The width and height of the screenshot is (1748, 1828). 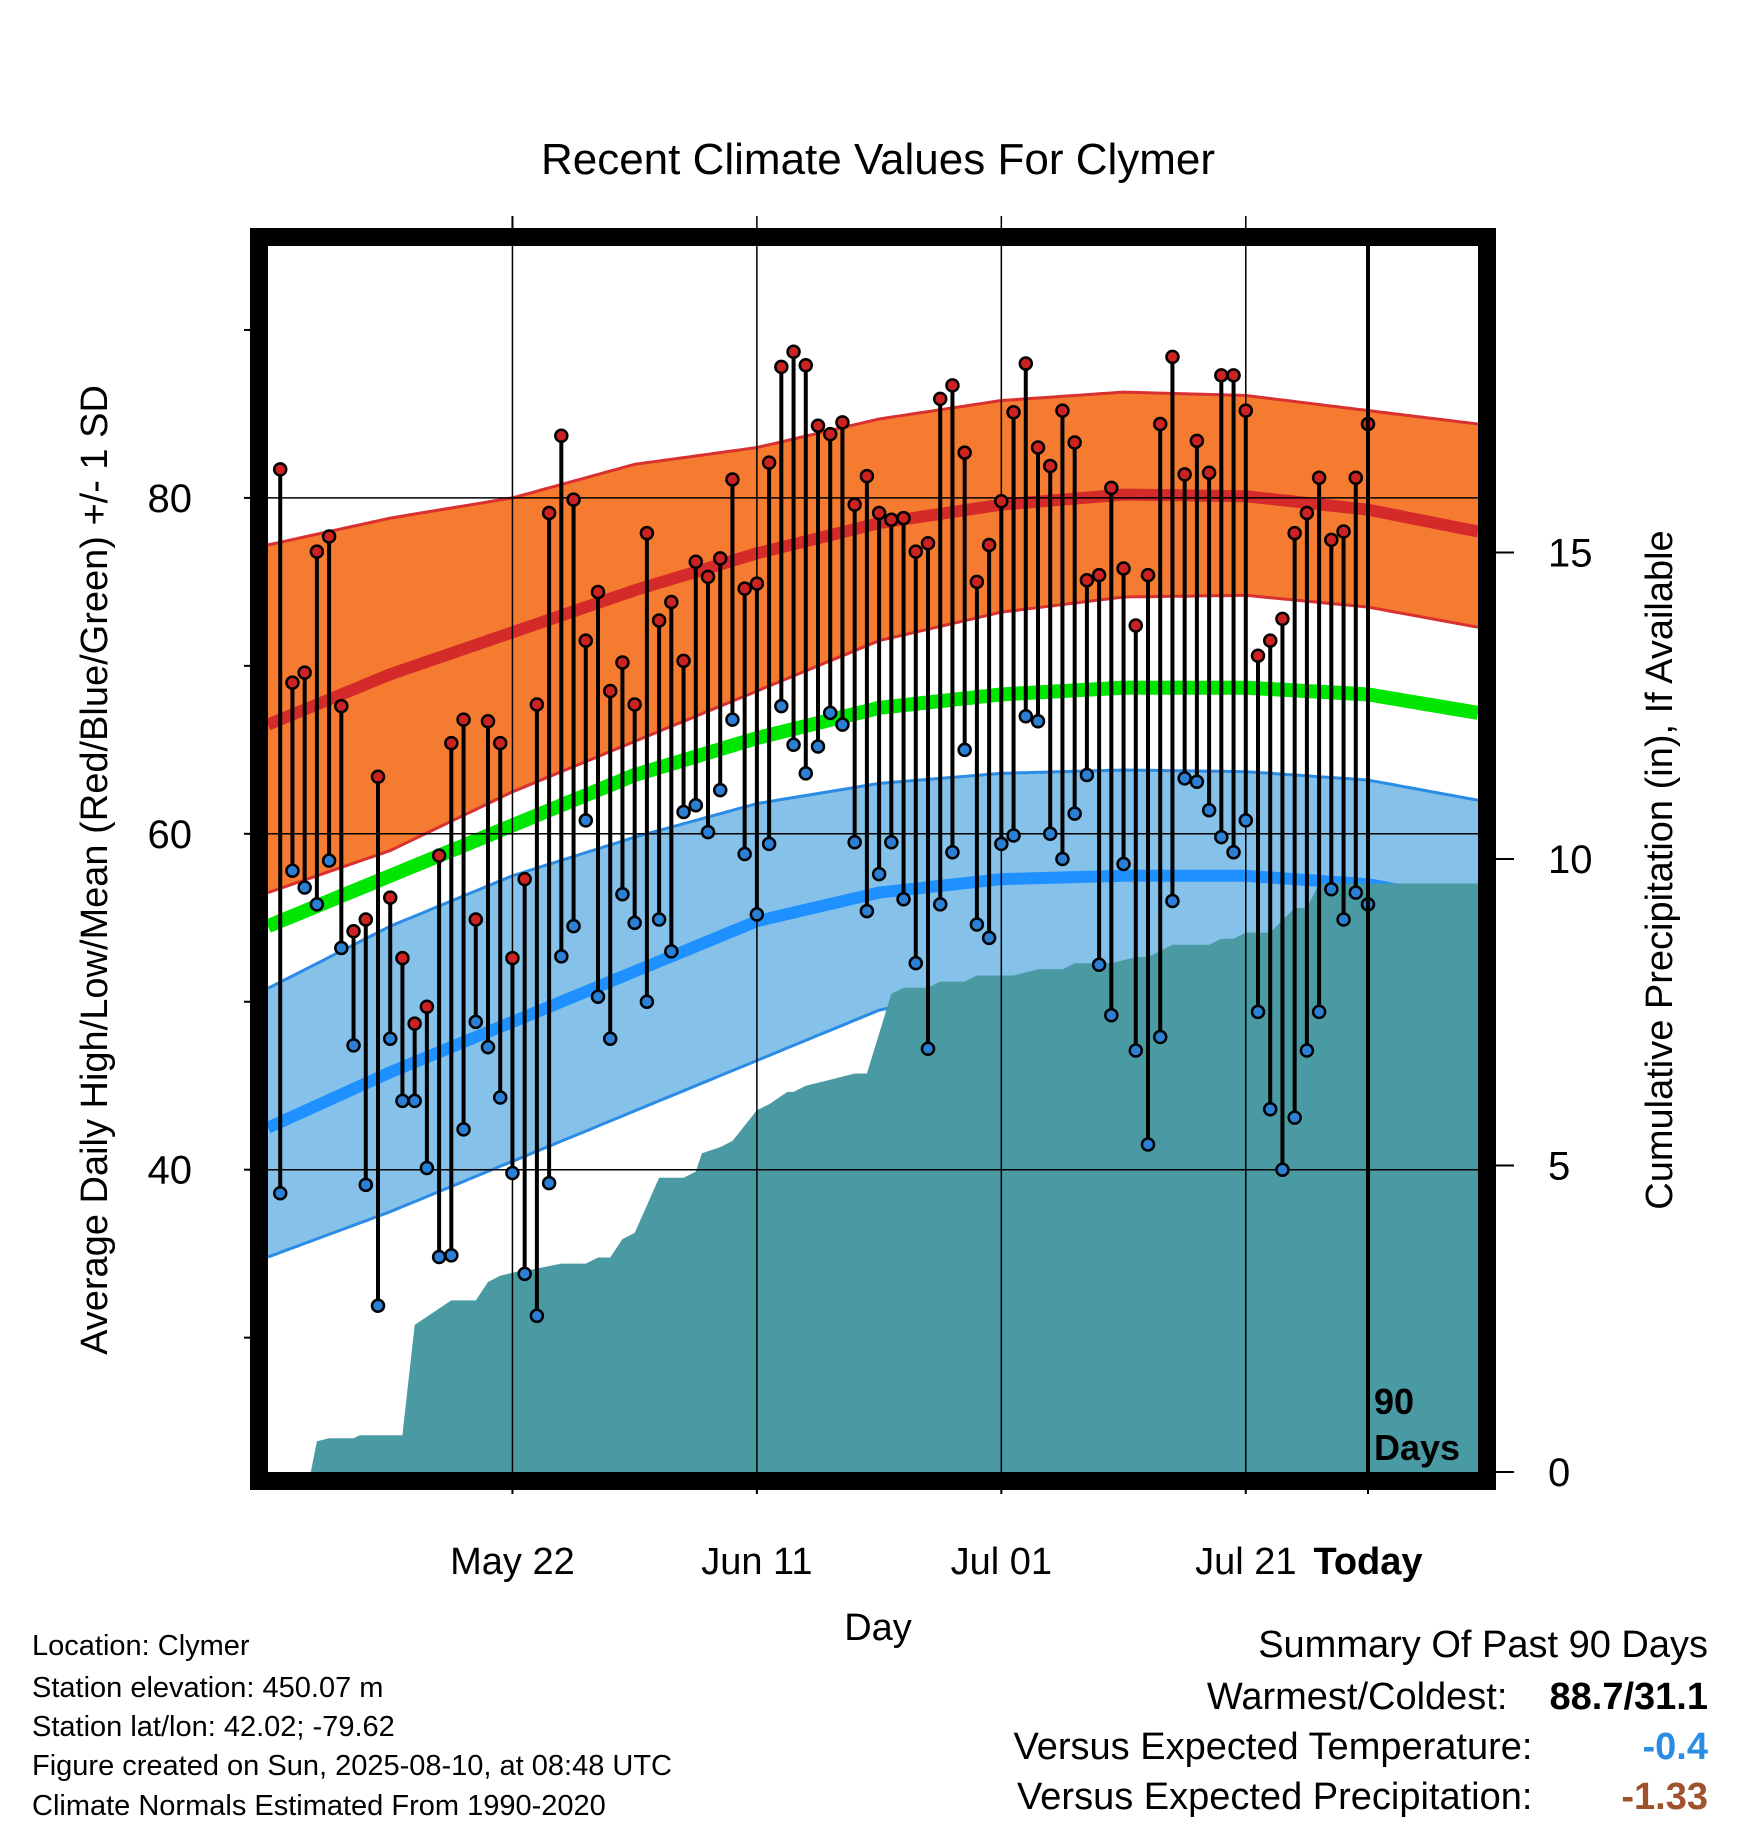 I want to click on summary-temperature: Versus Expected Temperature: -0.4, so click(x=1361, y=1747).